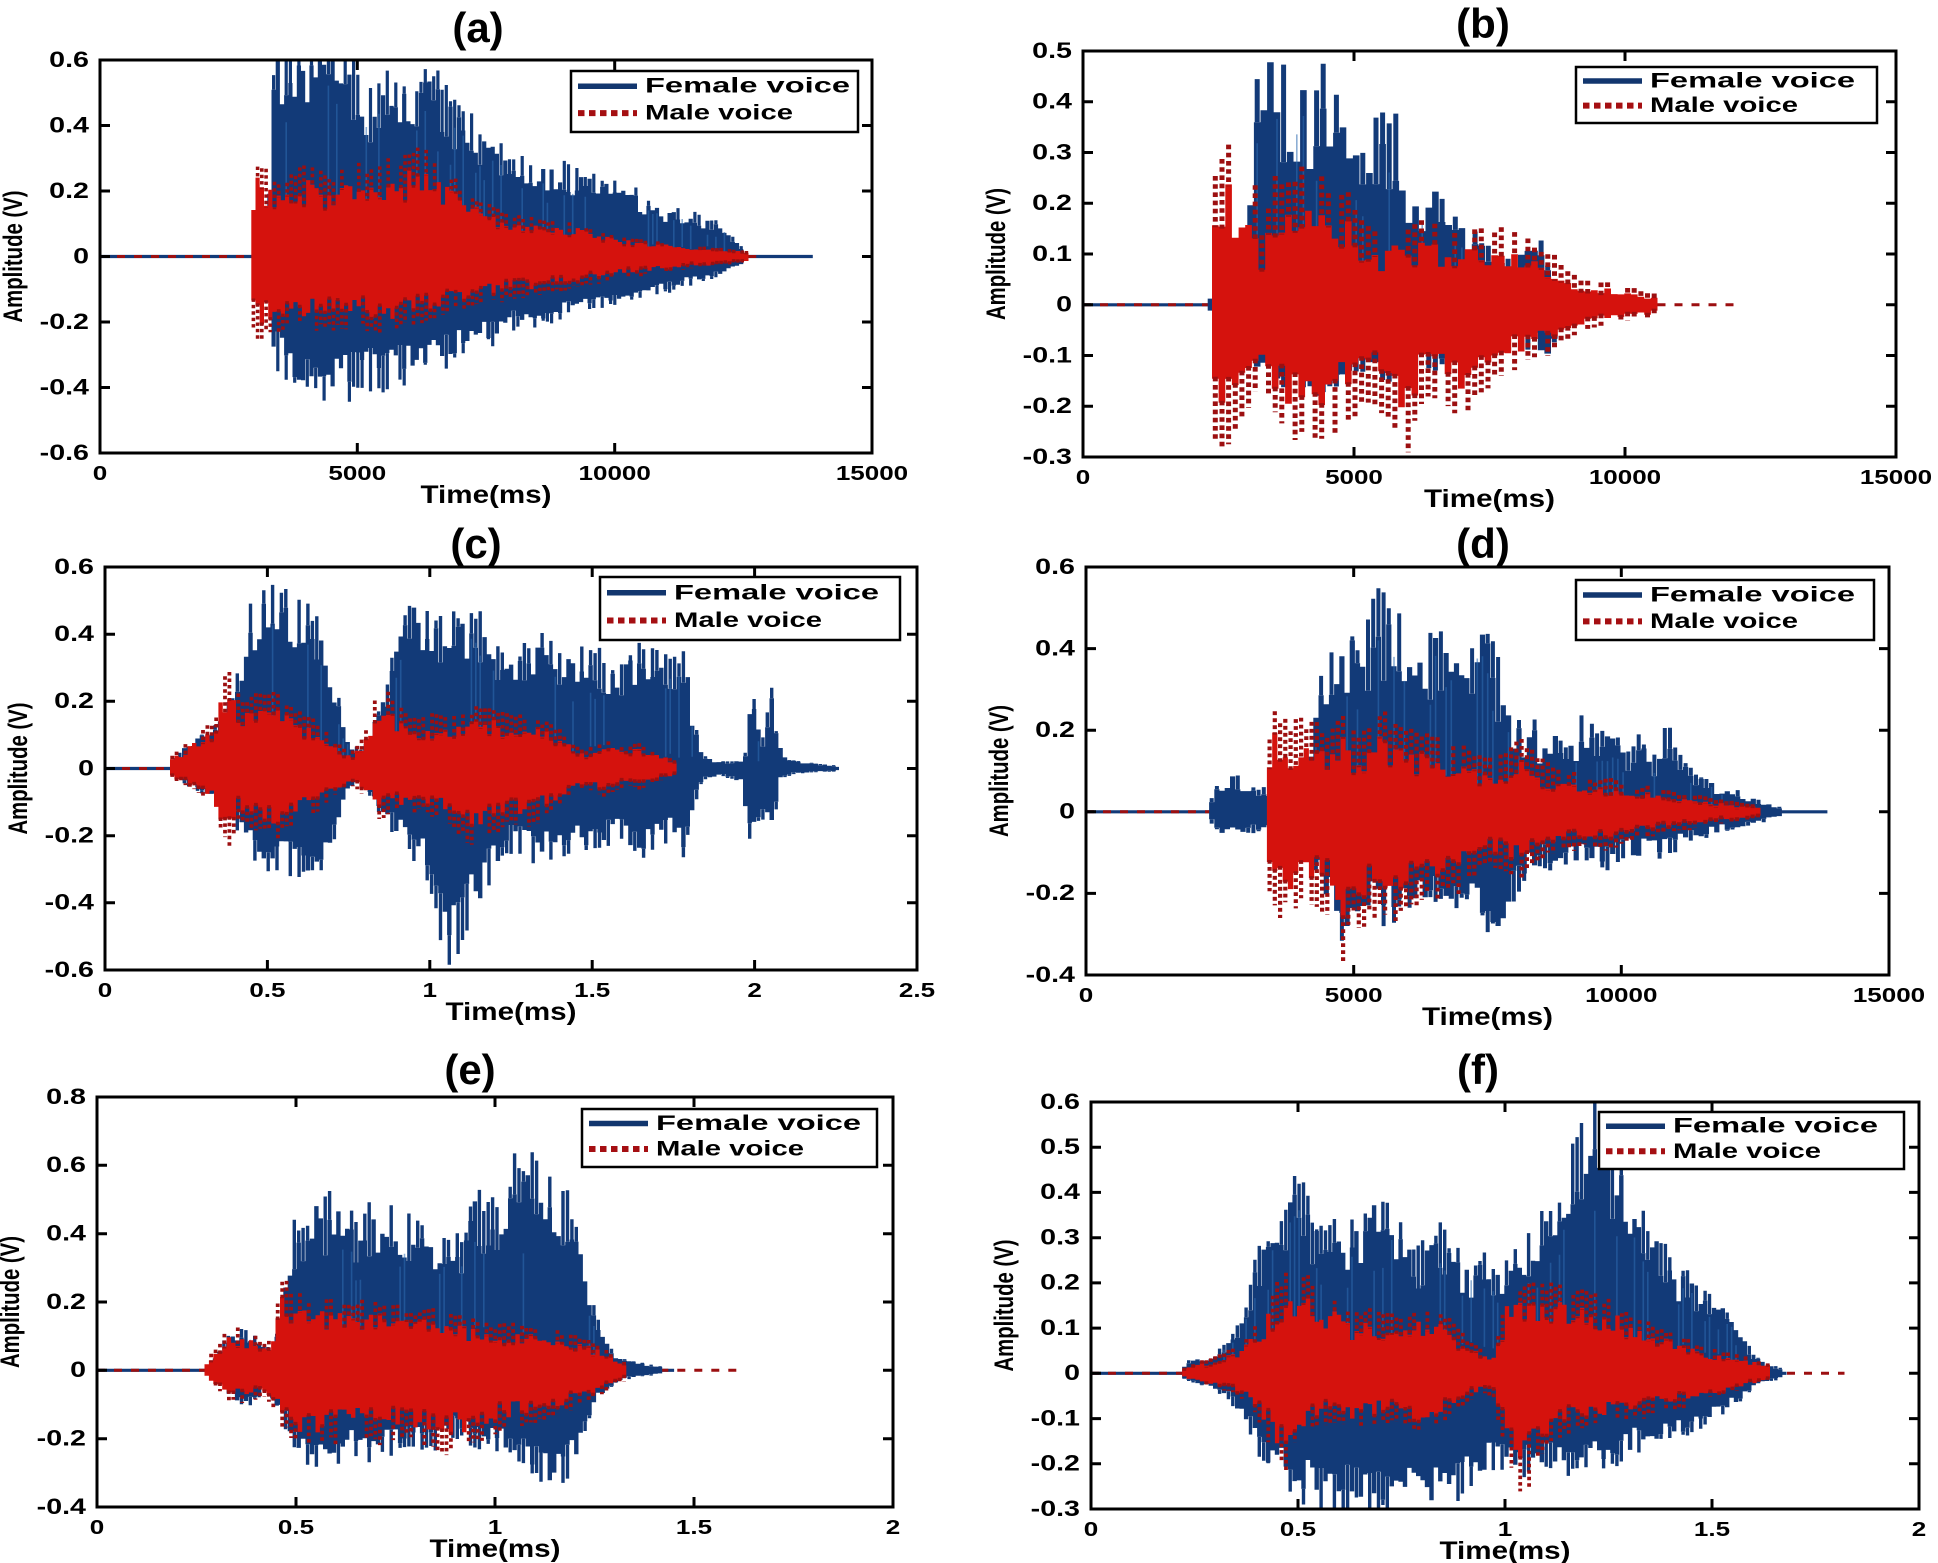  Describe the element at coordinates (475, 543) in the screenshot. I see `svg-text: (c)` at that location.